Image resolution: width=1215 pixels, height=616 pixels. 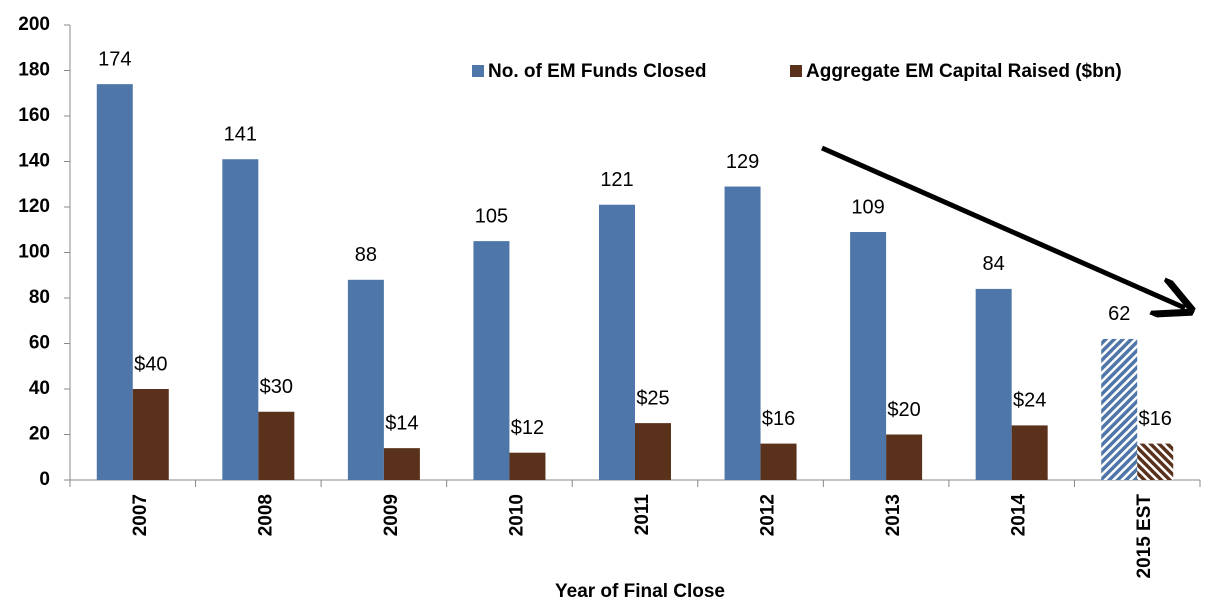 I want to click on value-label: $40, so click(x=150, y=364).